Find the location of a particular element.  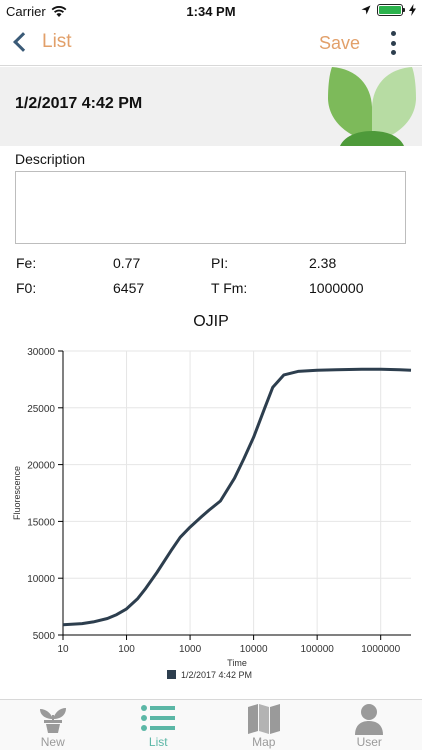

x-tick-label: 1000000 is located at coordinates (380, 649).